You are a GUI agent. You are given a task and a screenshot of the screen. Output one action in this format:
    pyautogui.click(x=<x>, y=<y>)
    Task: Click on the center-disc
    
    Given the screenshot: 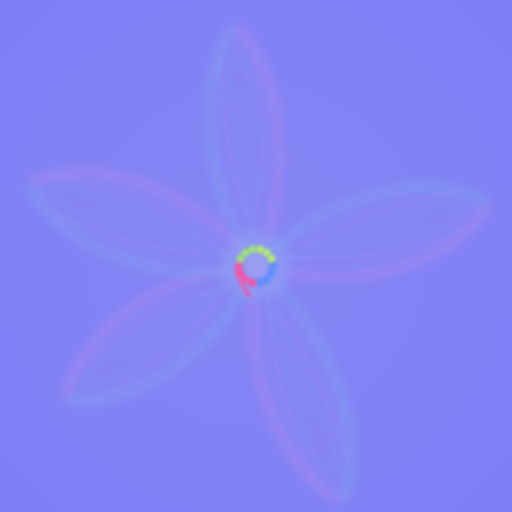 What is the action you would take?
    pyautogui.click(x=256, y=266)
    